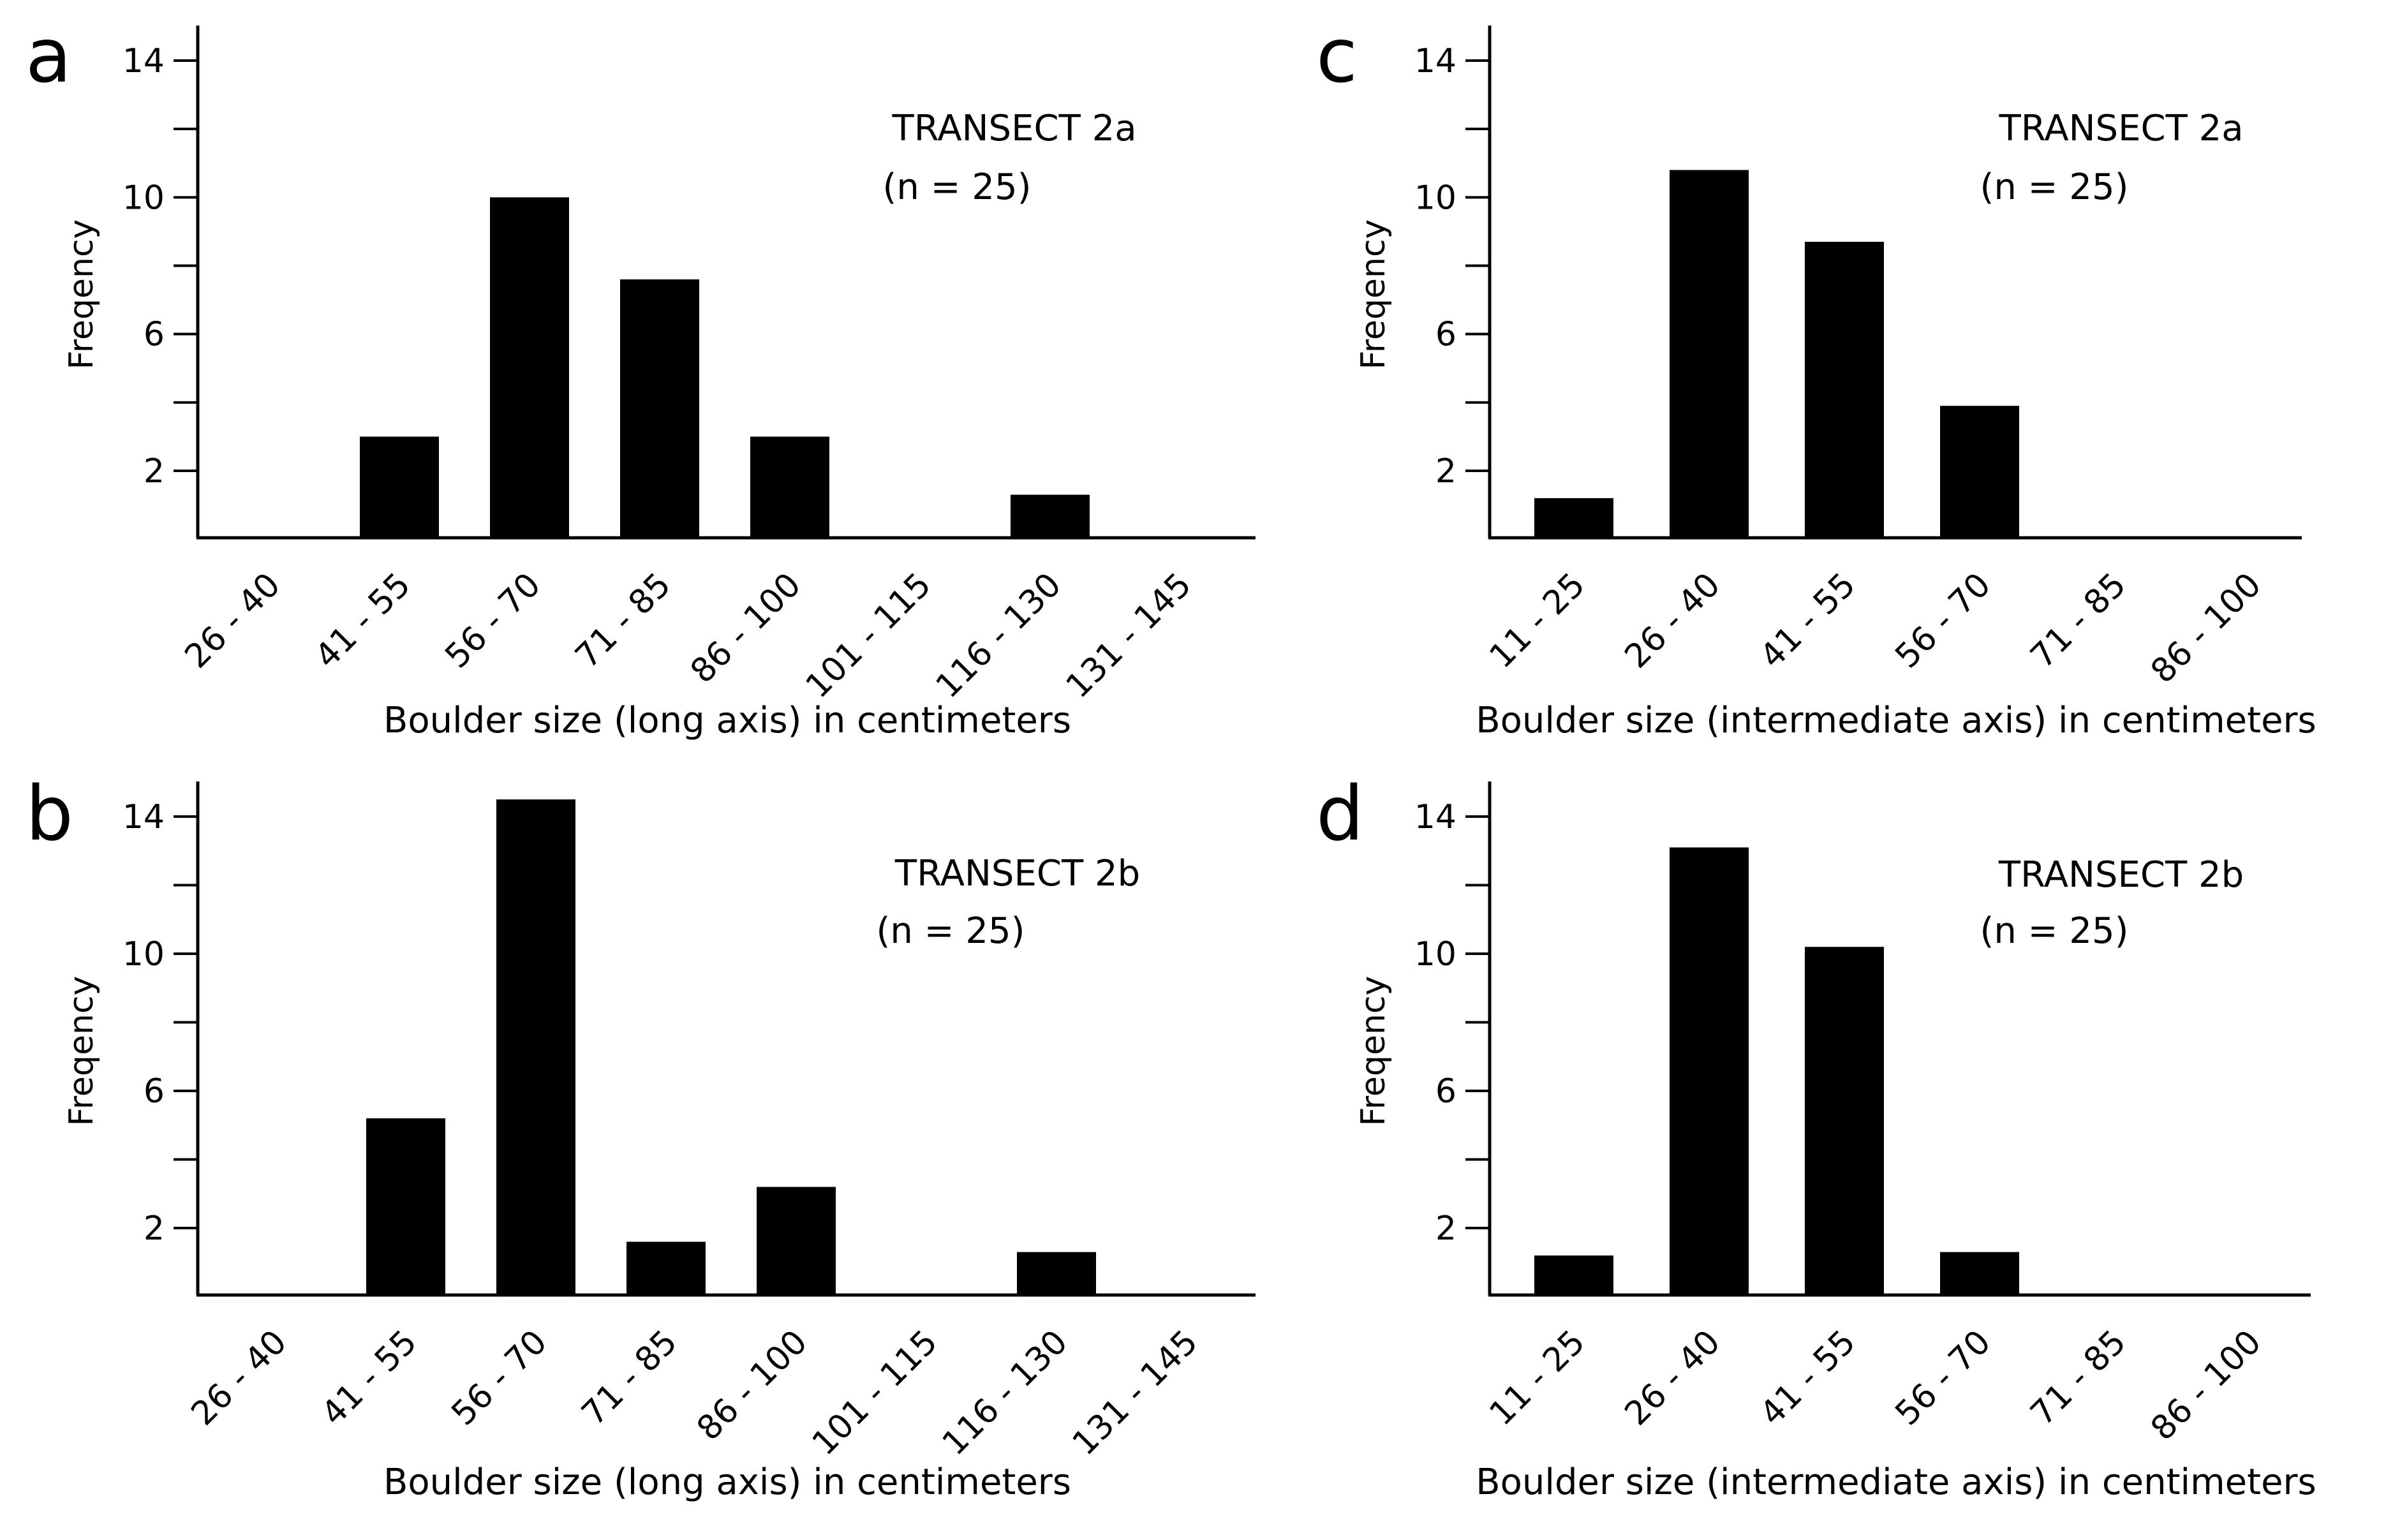  I want to click on panel-letter: d, so click(1340, 813).